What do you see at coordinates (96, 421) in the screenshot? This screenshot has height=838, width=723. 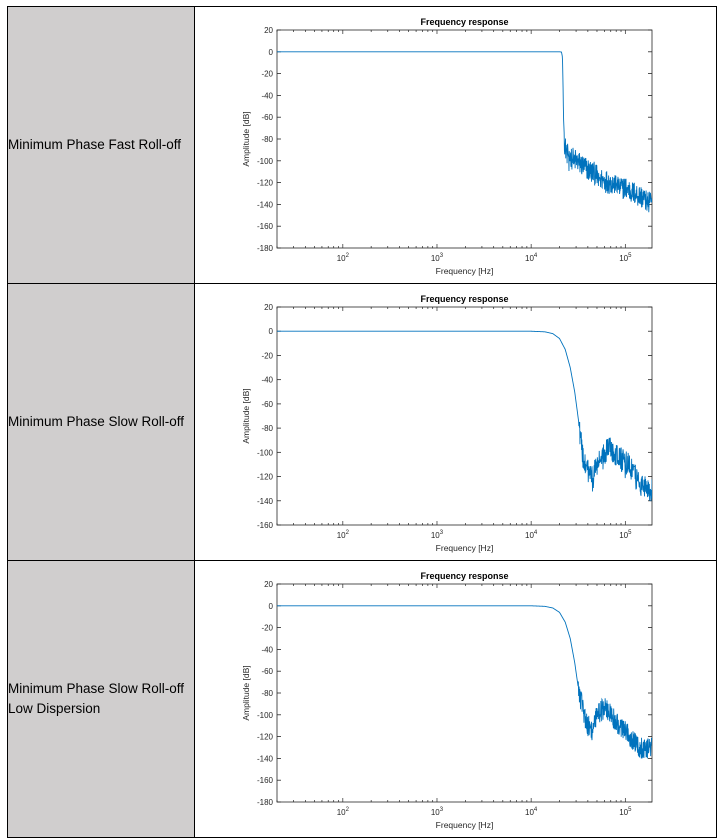 I see `filter-name: Minimum Phase Slow Roll-off` at bounding box center [96, 421].